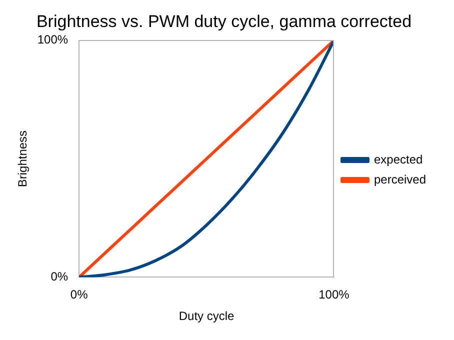 Image resolution: width=454 pixels, height=340 pixels. What do you see at coordinates (400, 179) in the screenshot?
I see `legend-label: perceived` at bounding box center [400, 179].